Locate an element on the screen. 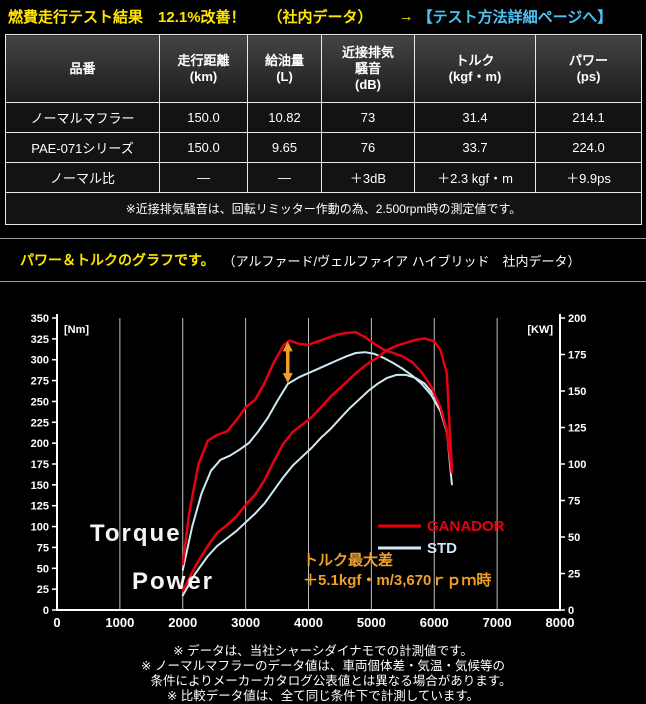  table-note: ※近接排気騒音は、回転リミッター作動の為、2.500rpm時の測定値です。 is located at coordinates (323, 208).